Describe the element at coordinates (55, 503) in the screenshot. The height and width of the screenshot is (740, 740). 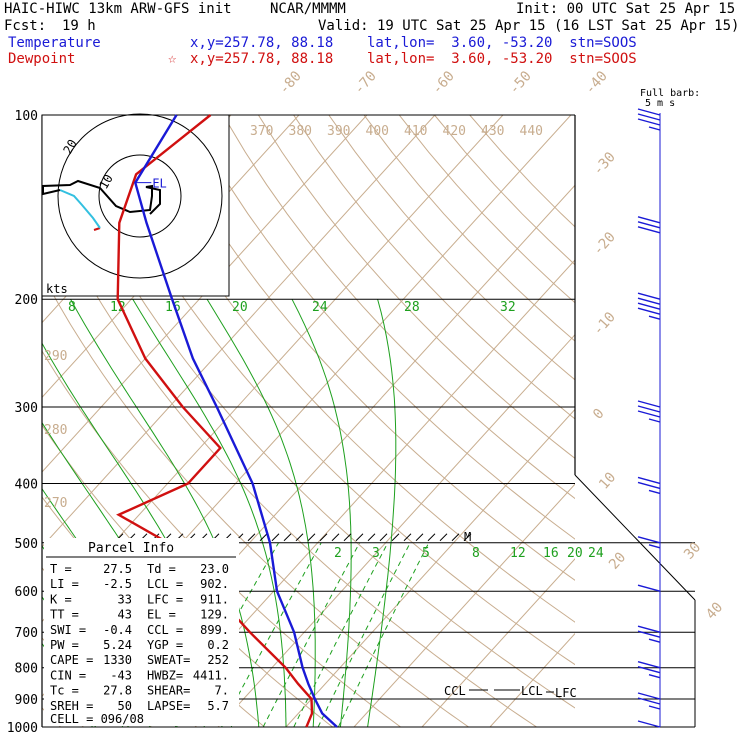
I see `theta-label: 270` at that location.